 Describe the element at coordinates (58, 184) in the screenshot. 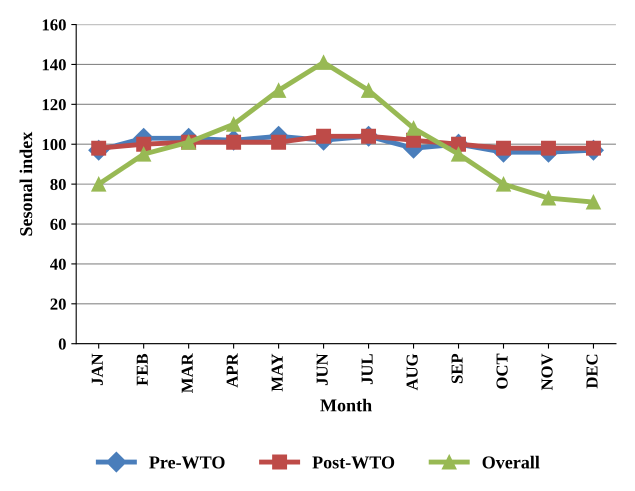

I see `y-tick-label: 80` at that location.